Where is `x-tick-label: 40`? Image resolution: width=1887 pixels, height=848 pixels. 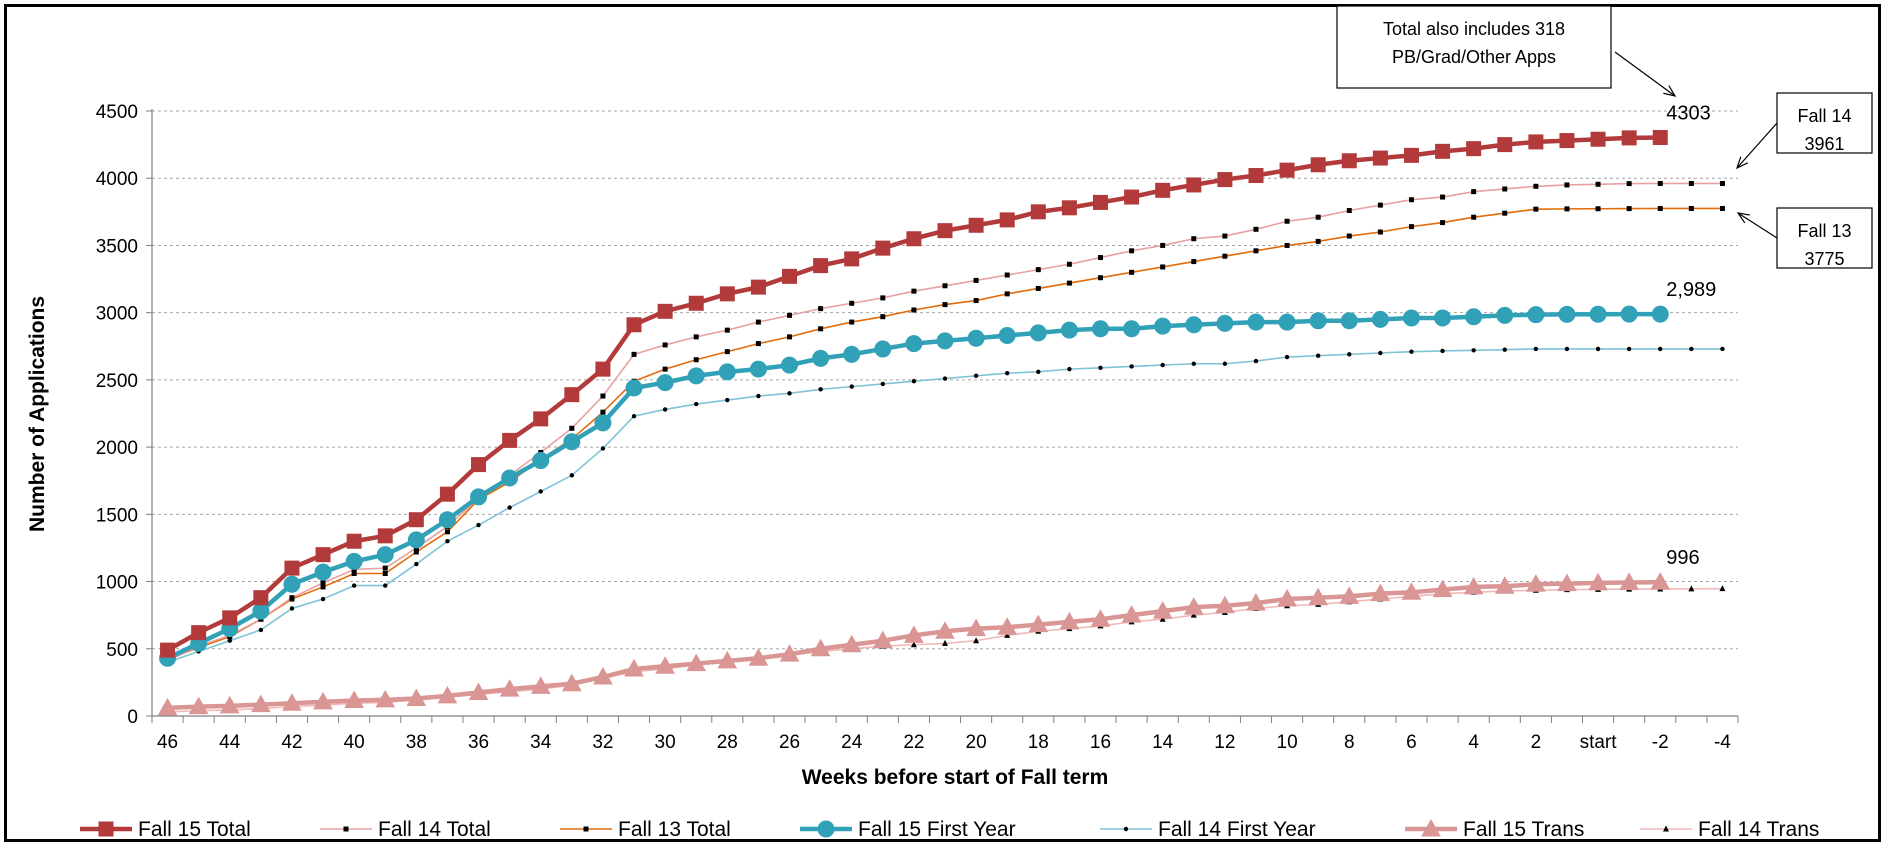
x-tick-label: 40 is located at coordinates (354, 742).